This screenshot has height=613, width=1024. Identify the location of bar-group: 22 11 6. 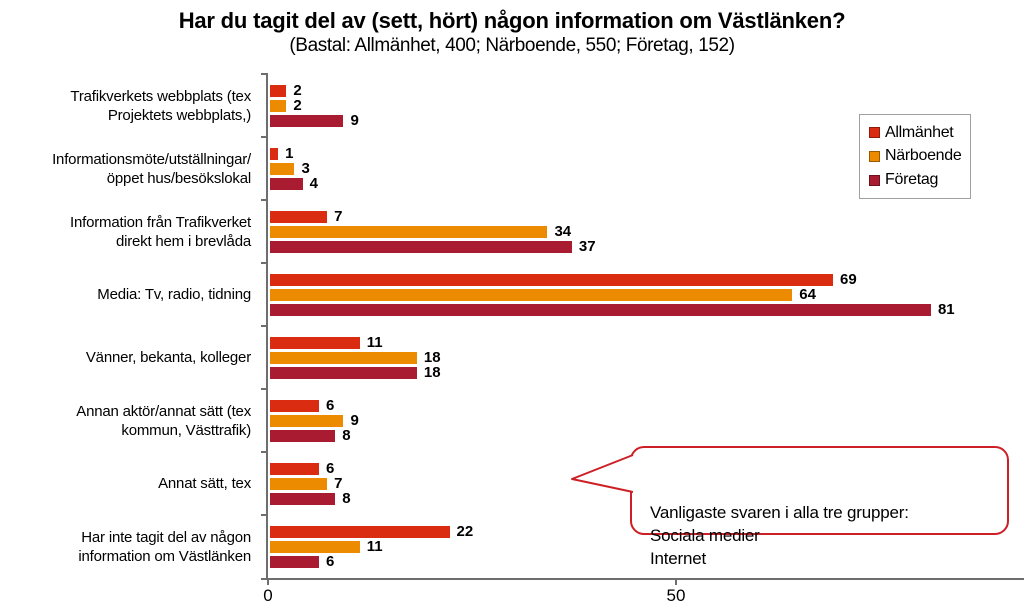
(643, 546).